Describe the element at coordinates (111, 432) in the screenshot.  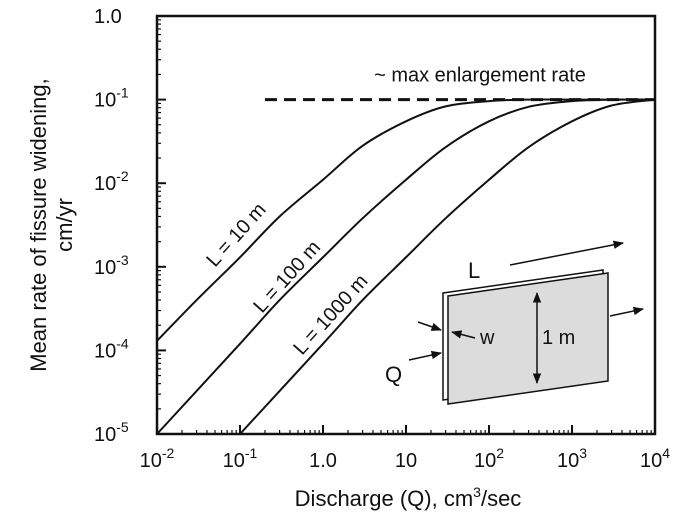
I see `y-tick-label: 10⁻⁵` at that location.